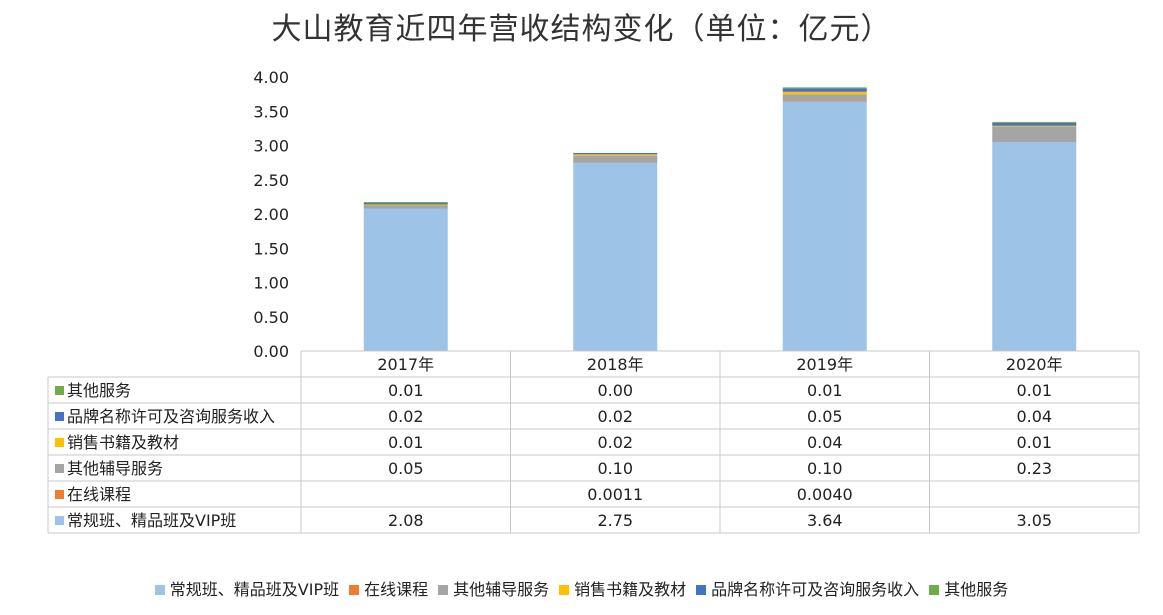 The width and height of the screenshot is (1163, 615). What do you see at coordinates (271, 283) in the screenshot?
I see `y-tick-label: 1.00` at bounding box center [271, 283].